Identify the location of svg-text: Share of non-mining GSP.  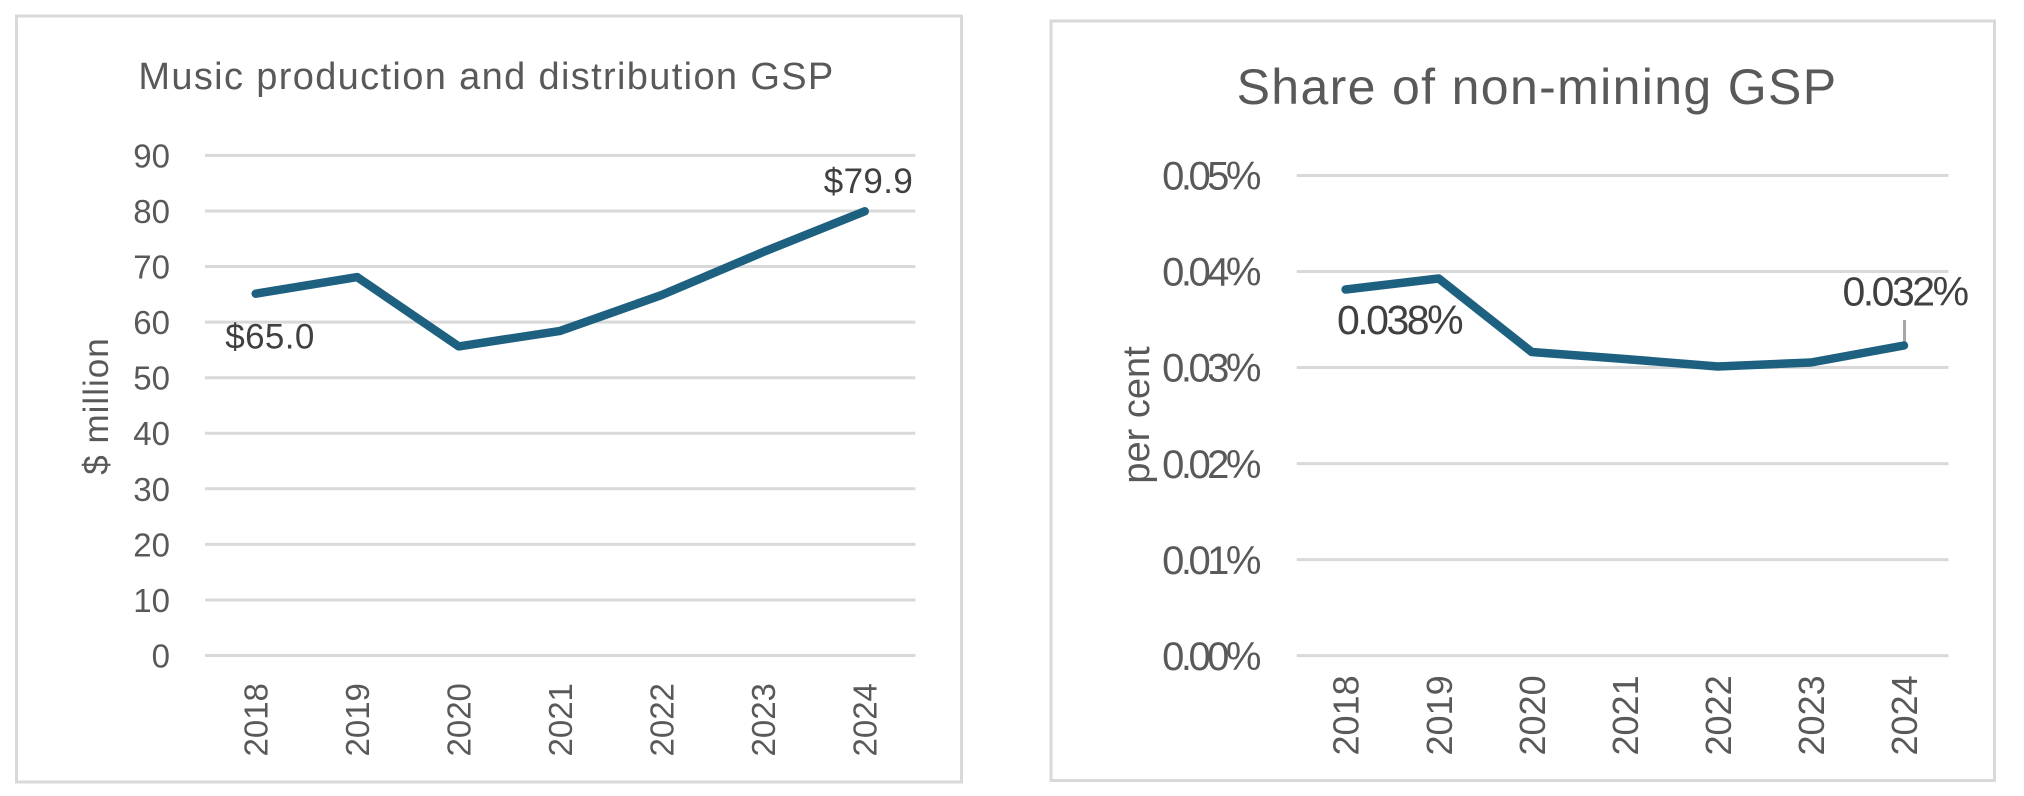
(1537, 87).